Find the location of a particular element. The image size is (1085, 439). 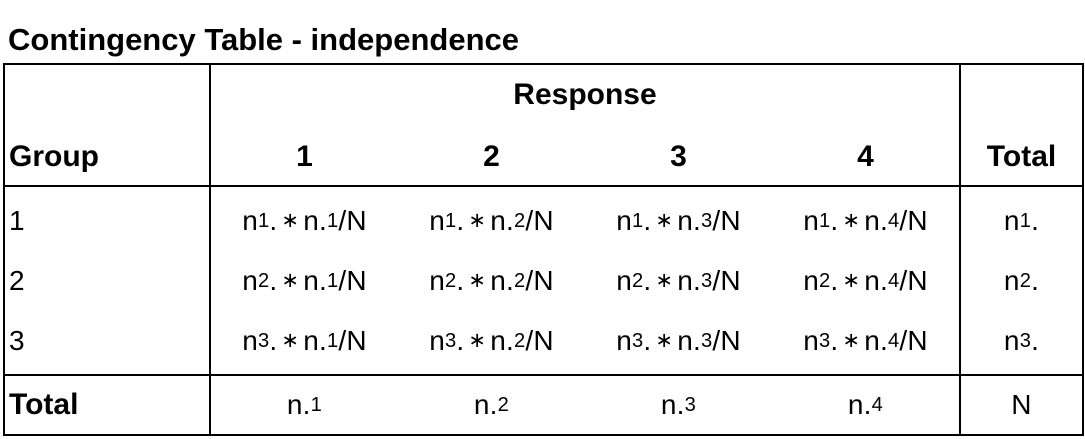

expected-count-1-1: n 1. ∗ n. 1/N is located at coordinates (304, 220).